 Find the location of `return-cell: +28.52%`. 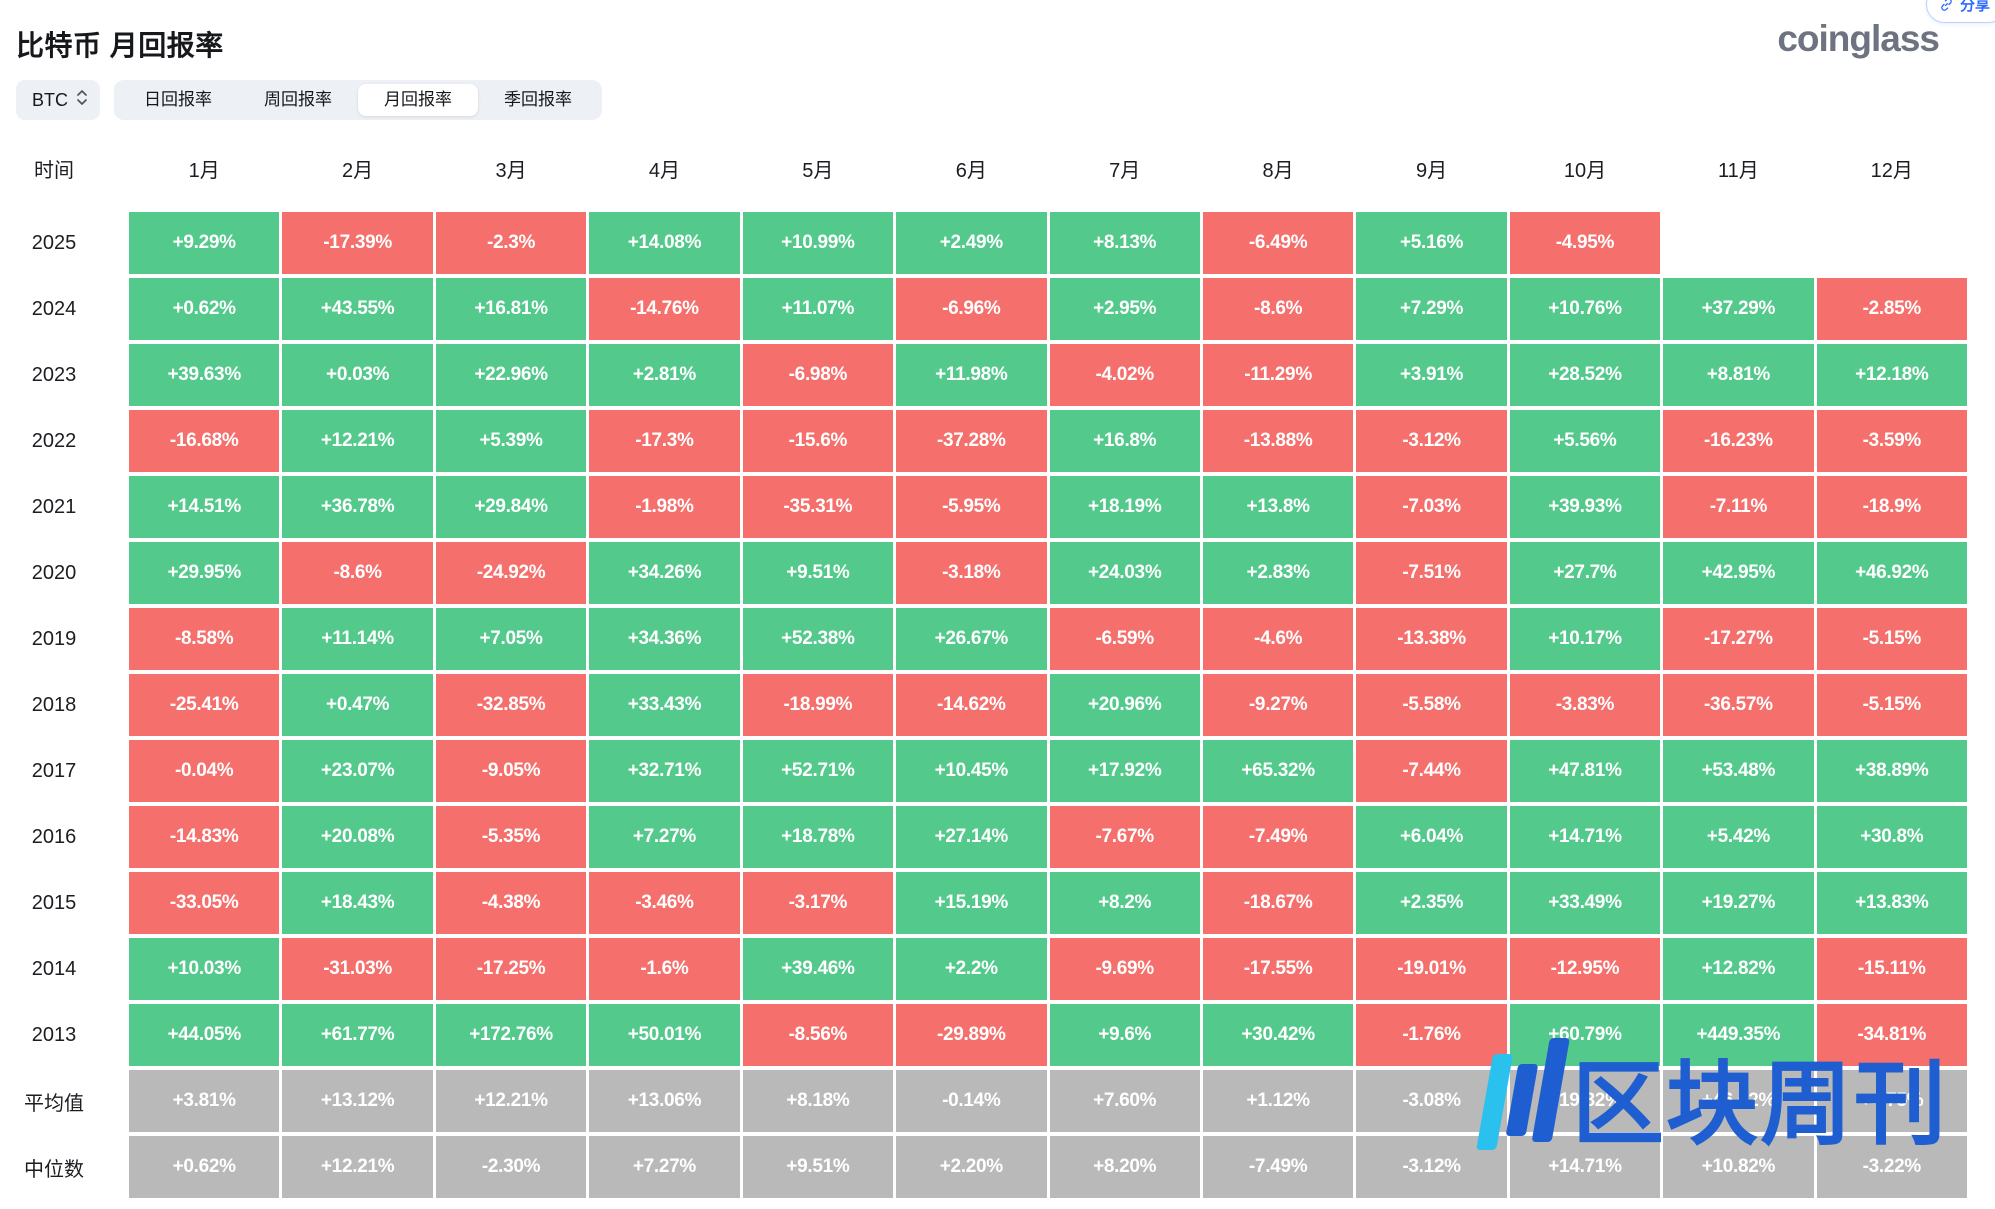

return-cell: +28.52% is located at coordinates (1585, 375).